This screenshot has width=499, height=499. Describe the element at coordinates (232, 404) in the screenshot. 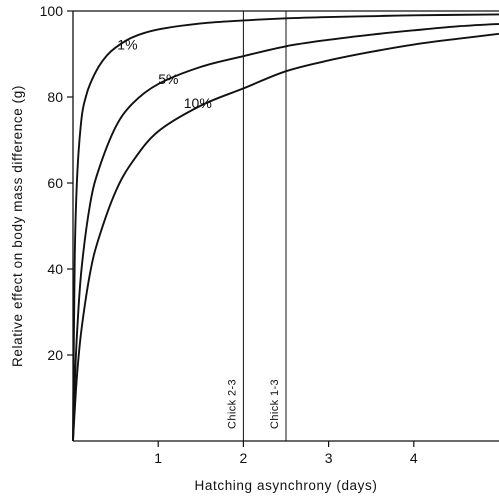

I see `reference-line-label: Chick 2-3` at that location.